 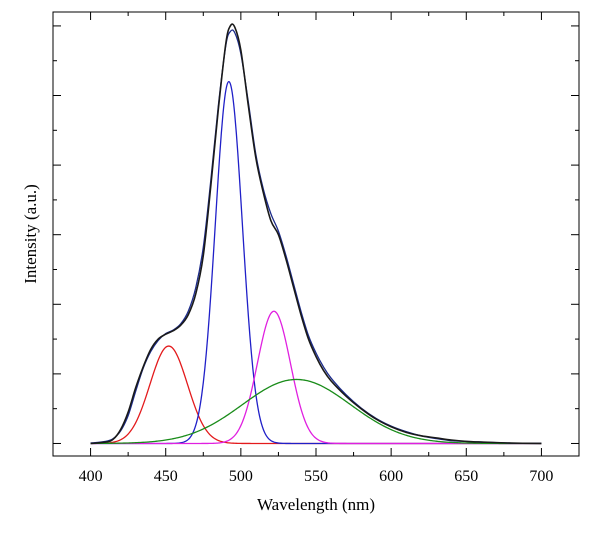 What do you see at coordinates (91, 476) in the screenshot?
I see `x-tick-label-400: 400` at bounding box center [91, 476].